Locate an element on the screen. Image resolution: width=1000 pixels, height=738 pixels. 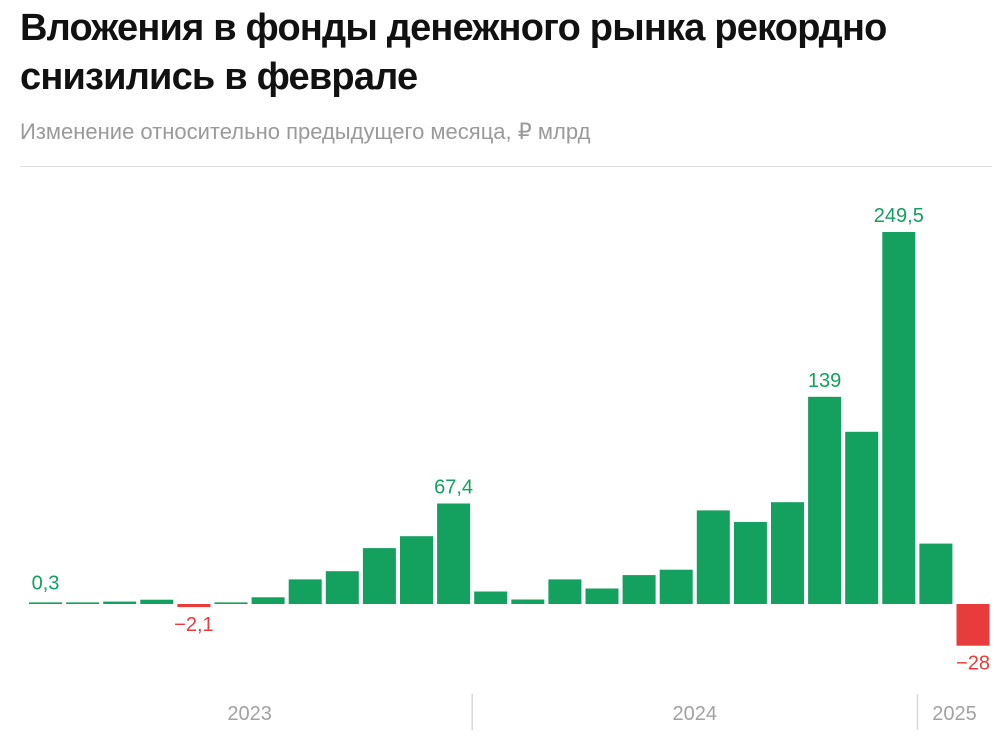
bar-01.2024 is located at coordinates (491, 597).